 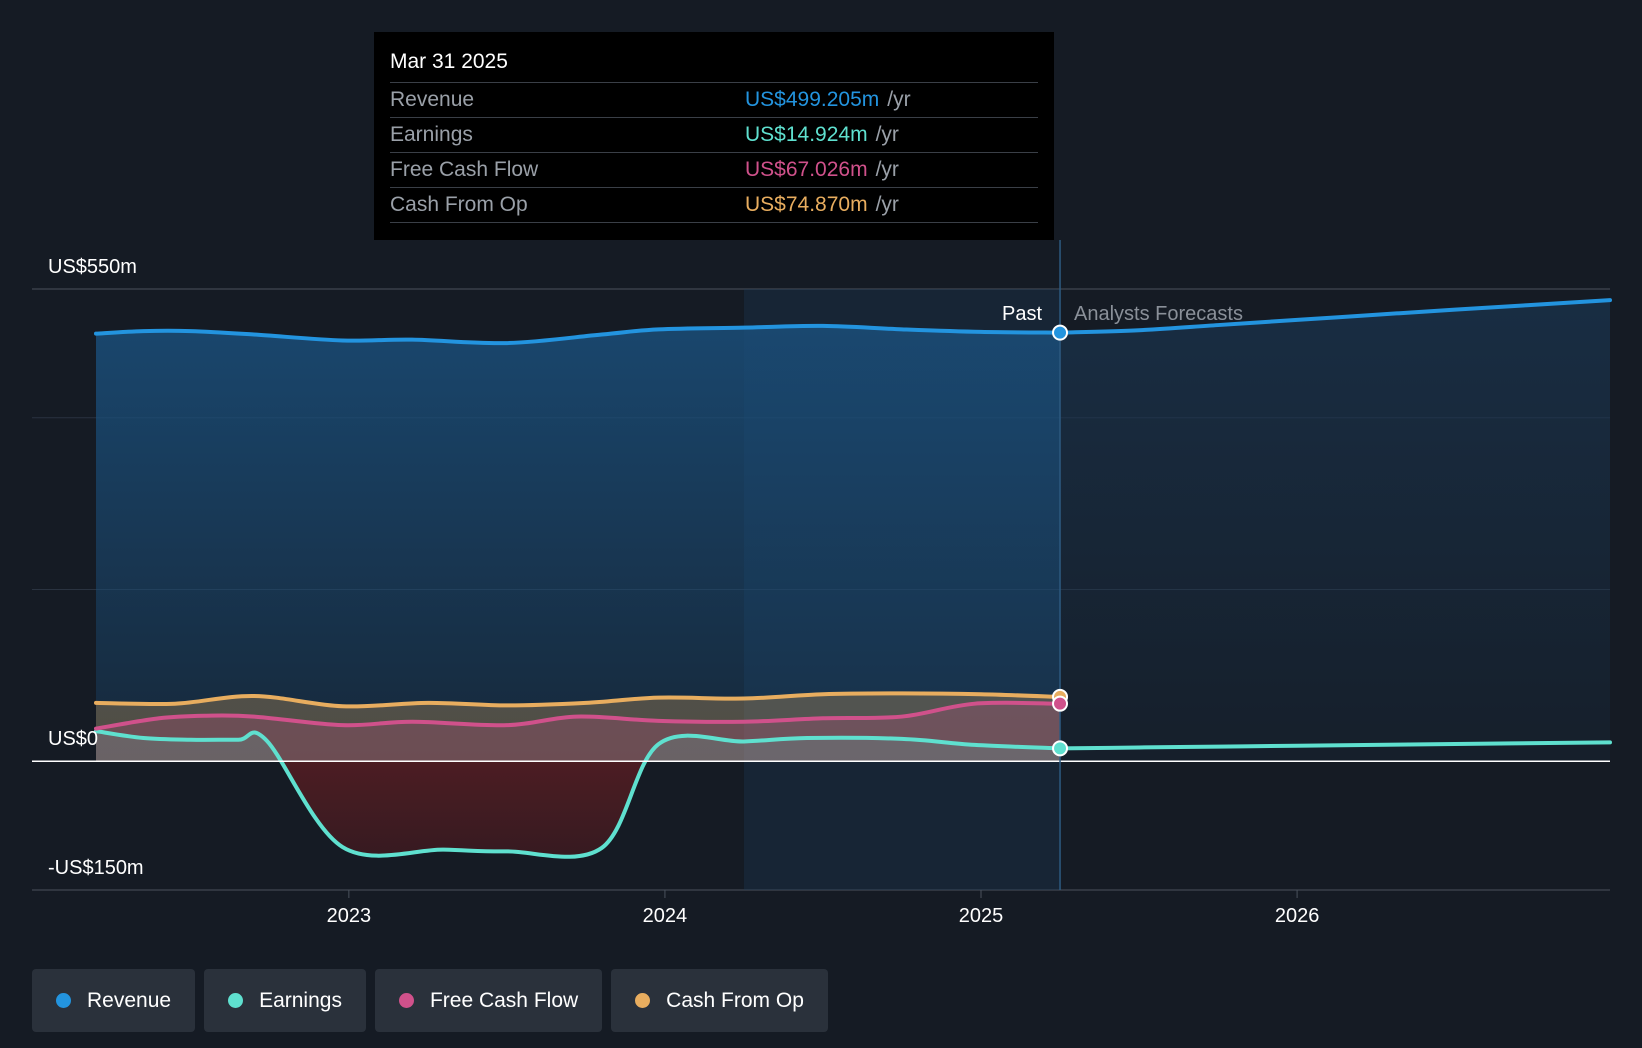 What do you see at coordinates (92, 267) in the screenshot?
I see `y-axis-top-label: US$550m` at bounding box center [92, 267].